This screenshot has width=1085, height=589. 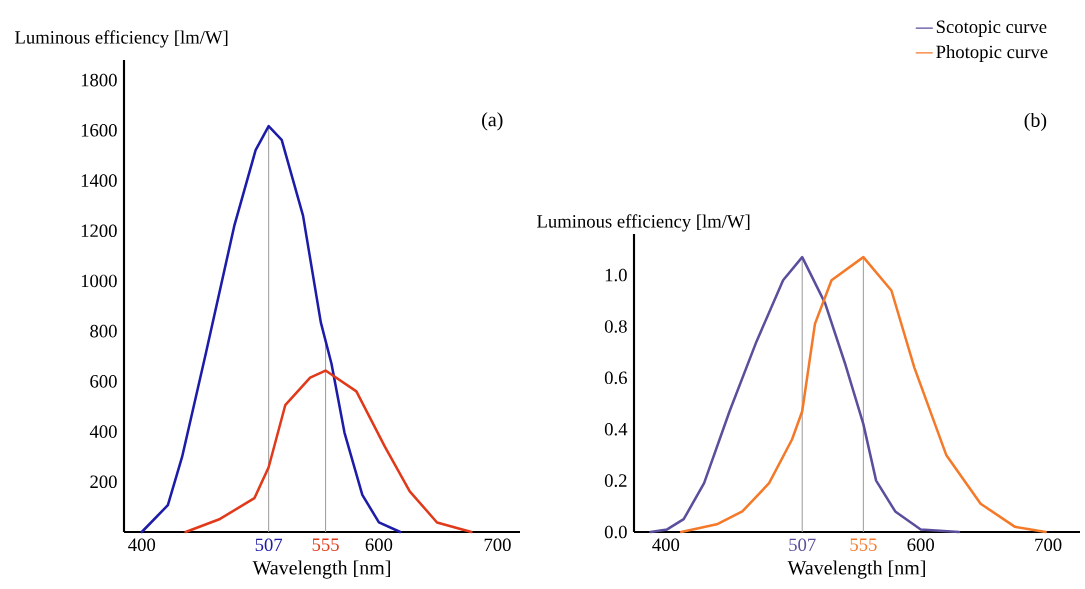 I want to click on text: (b), so click(x=1035, y=122).